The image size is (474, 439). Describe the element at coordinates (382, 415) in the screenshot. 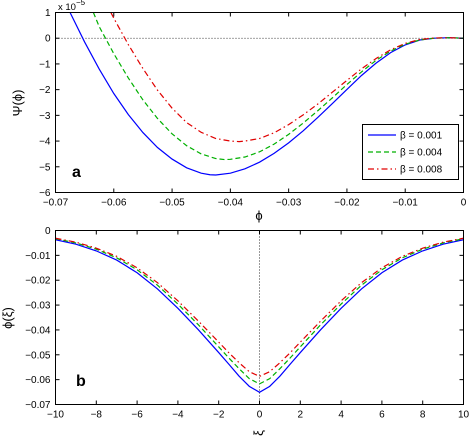

I see `panel-b-x-tick-label: 6` at that location.